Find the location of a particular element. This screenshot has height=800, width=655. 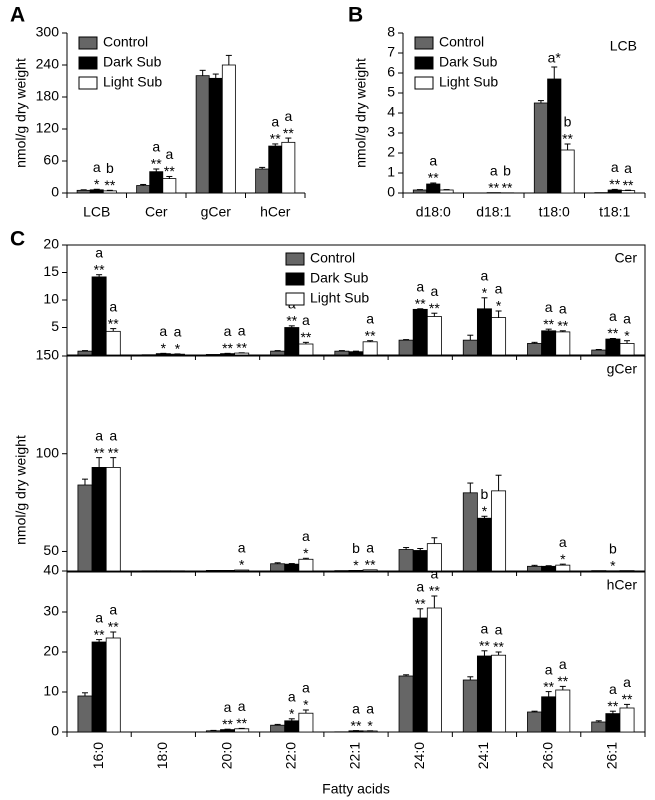

y-tick-label: 300 is located at coordinates (48, 32).